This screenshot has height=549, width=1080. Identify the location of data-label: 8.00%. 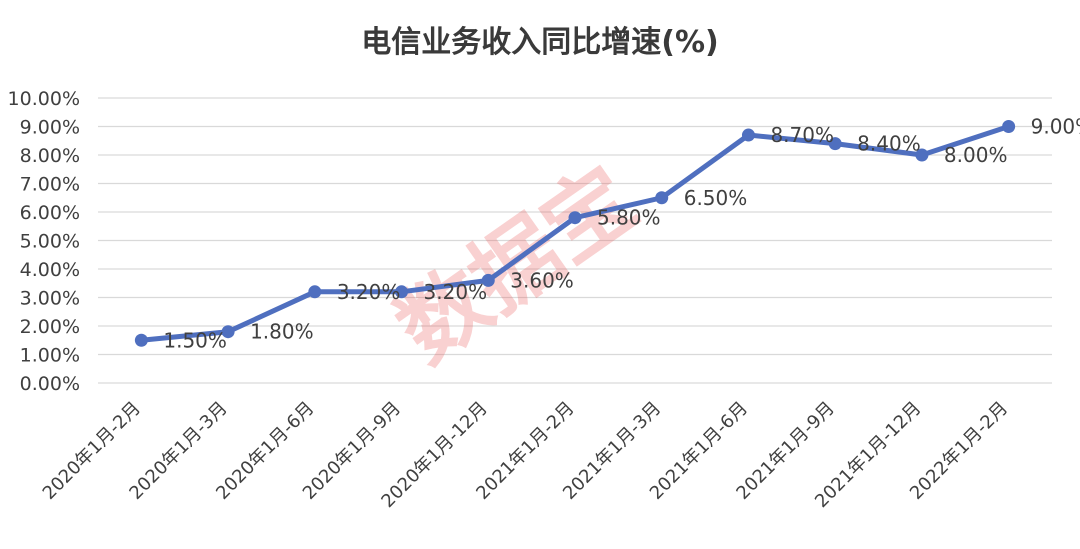
(976, 155).